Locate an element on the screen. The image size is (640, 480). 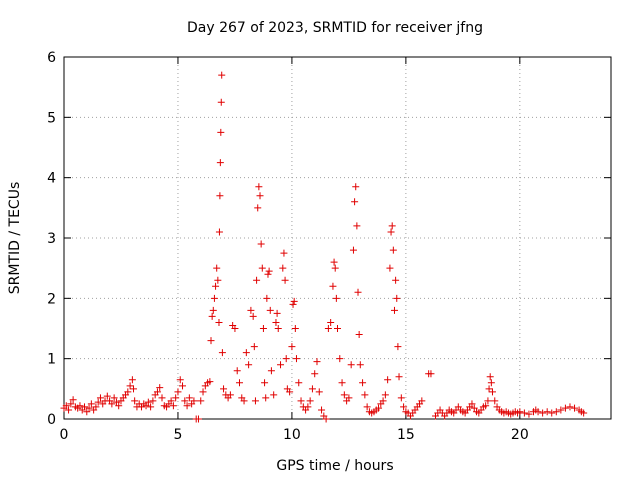
x-tick-label: 0 is located at coordinates (64, 435).